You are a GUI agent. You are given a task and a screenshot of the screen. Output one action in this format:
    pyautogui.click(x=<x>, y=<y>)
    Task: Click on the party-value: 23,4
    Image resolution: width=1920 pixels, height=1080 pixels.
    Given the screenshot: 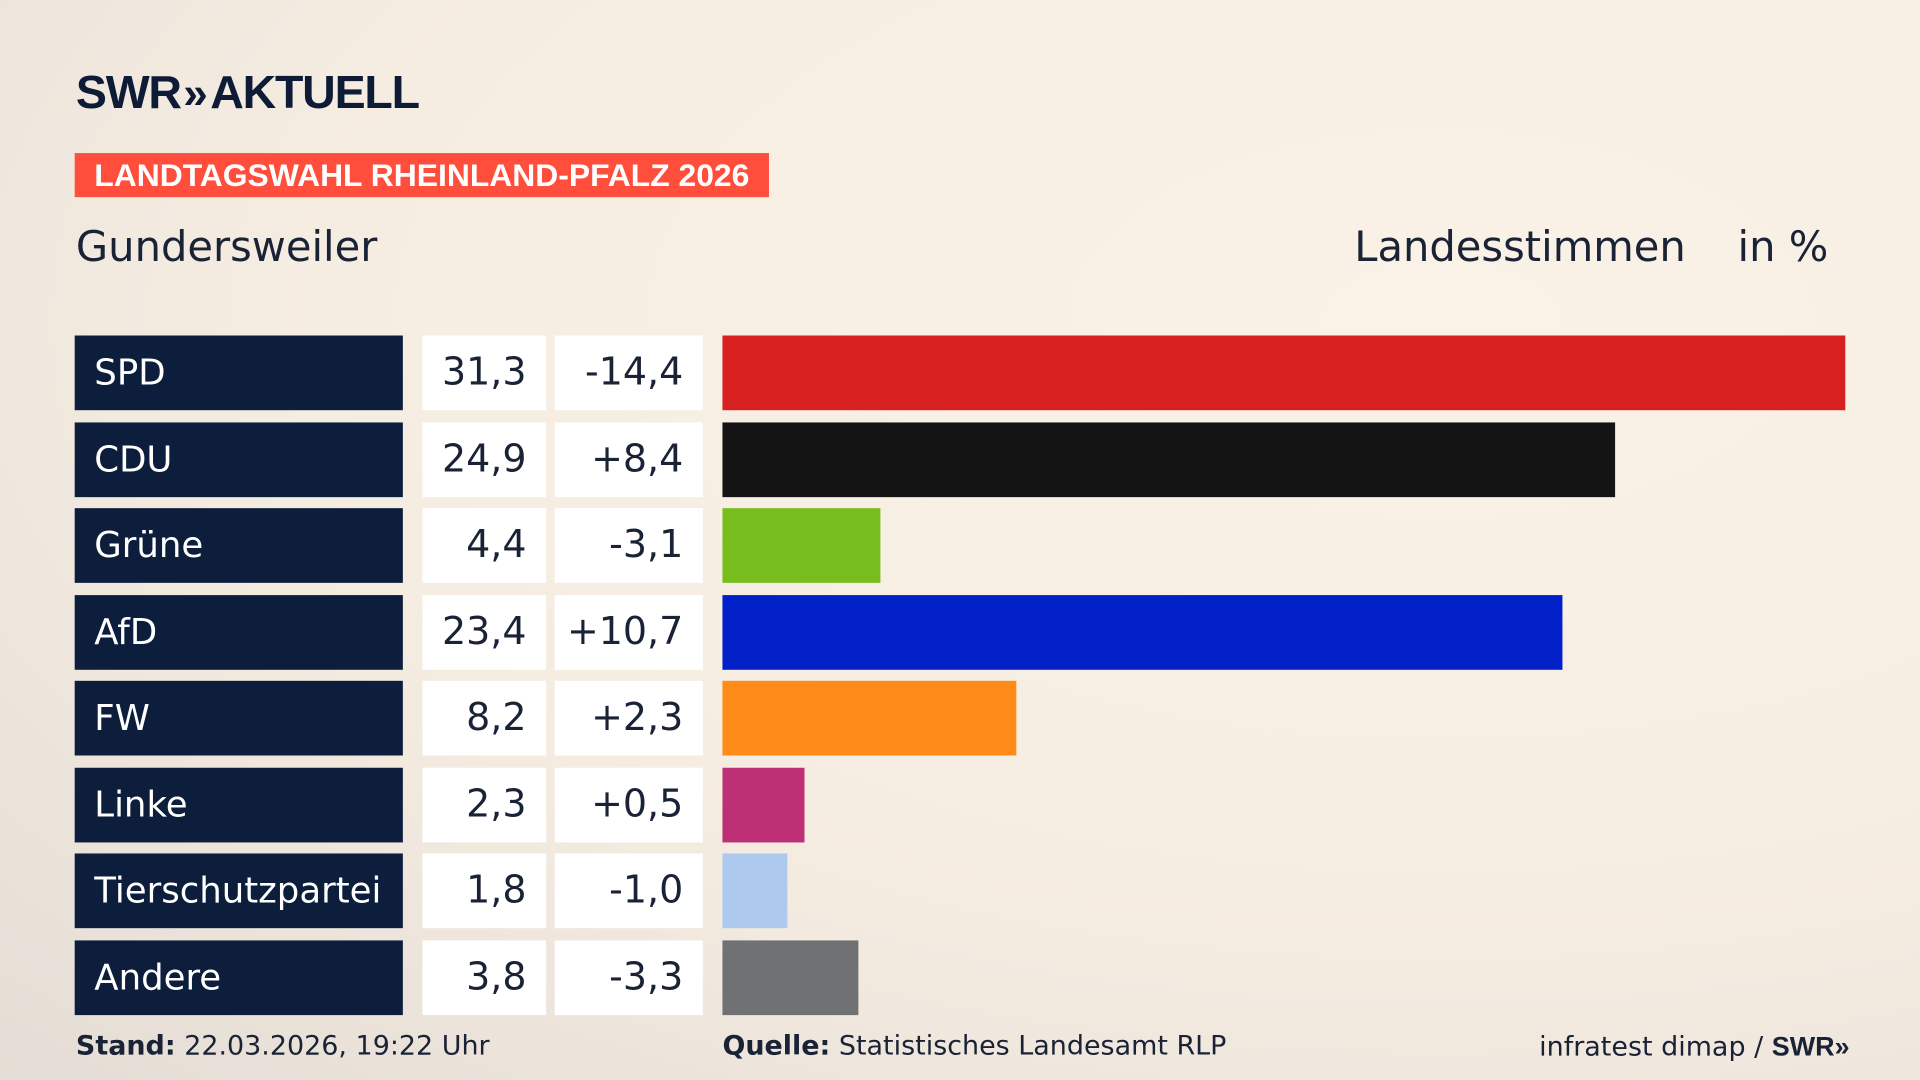 What is the action you would take?
    pyautogui.click(x=484, y=632)
    